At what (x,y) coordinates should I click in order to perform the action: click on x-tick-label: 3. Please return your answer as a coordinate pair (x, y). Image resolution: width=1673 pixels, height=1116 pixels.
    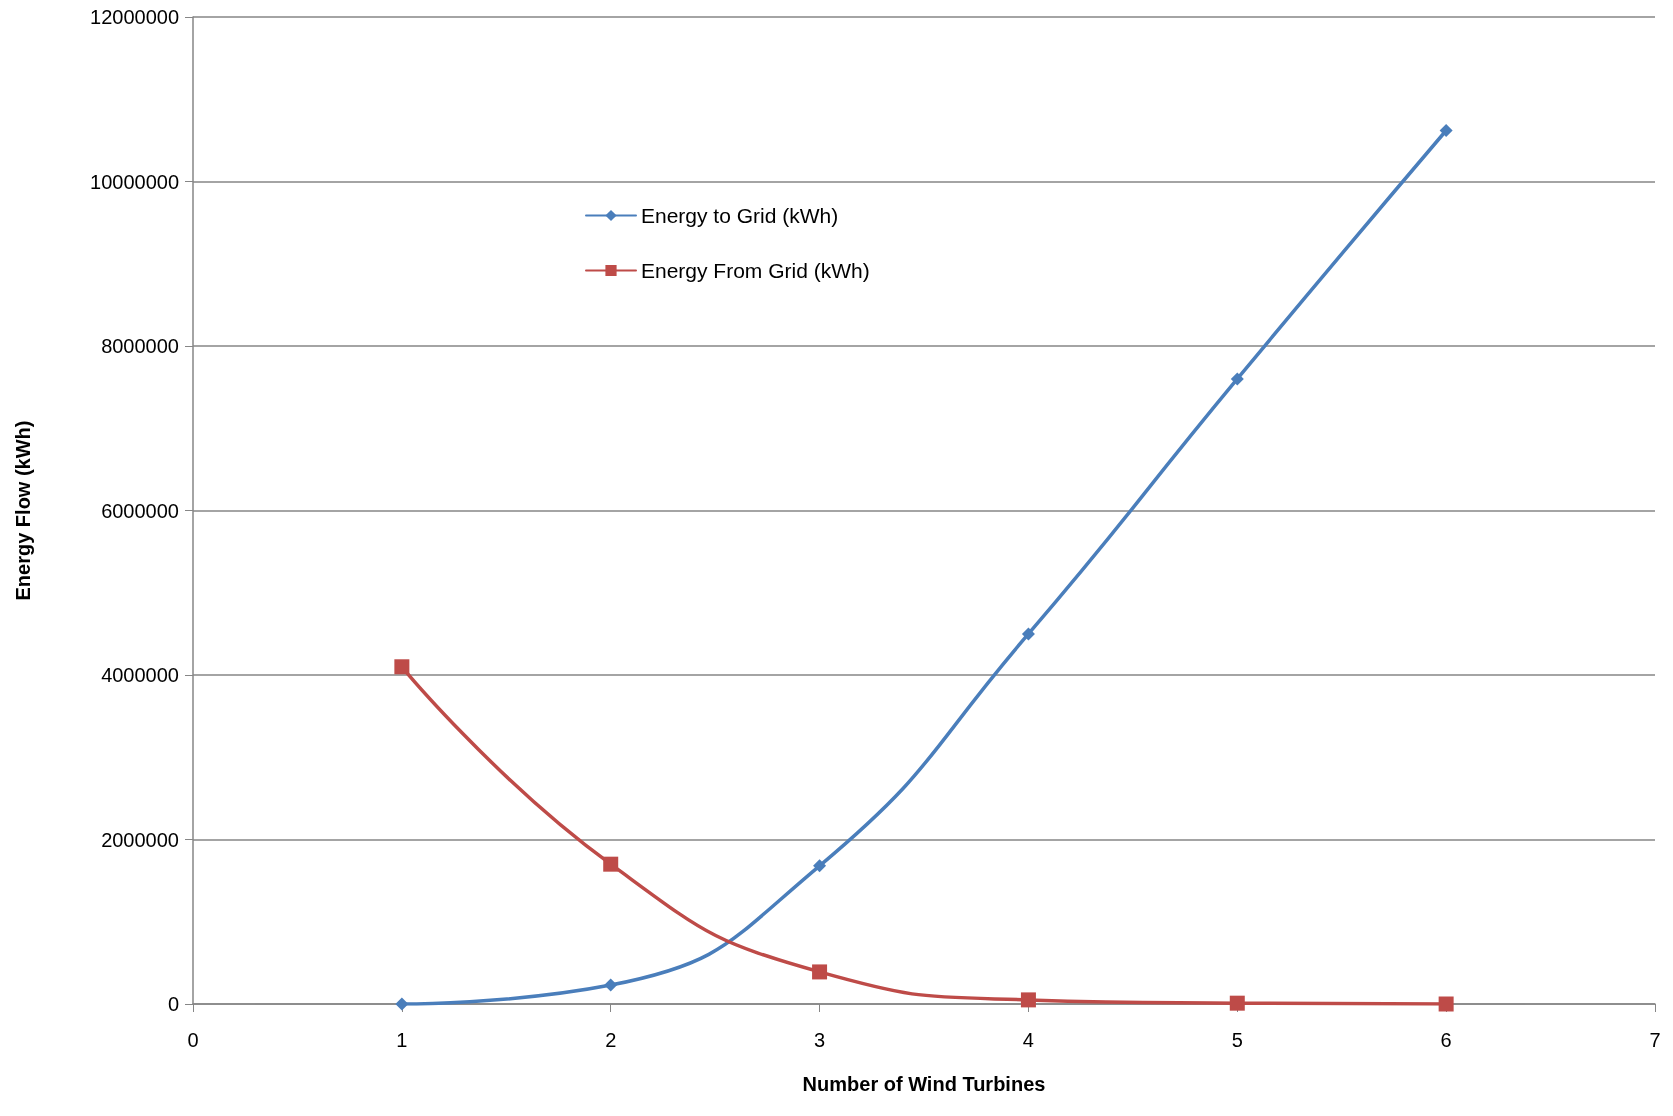
    Looking at the image, I should click on (820, 1040).